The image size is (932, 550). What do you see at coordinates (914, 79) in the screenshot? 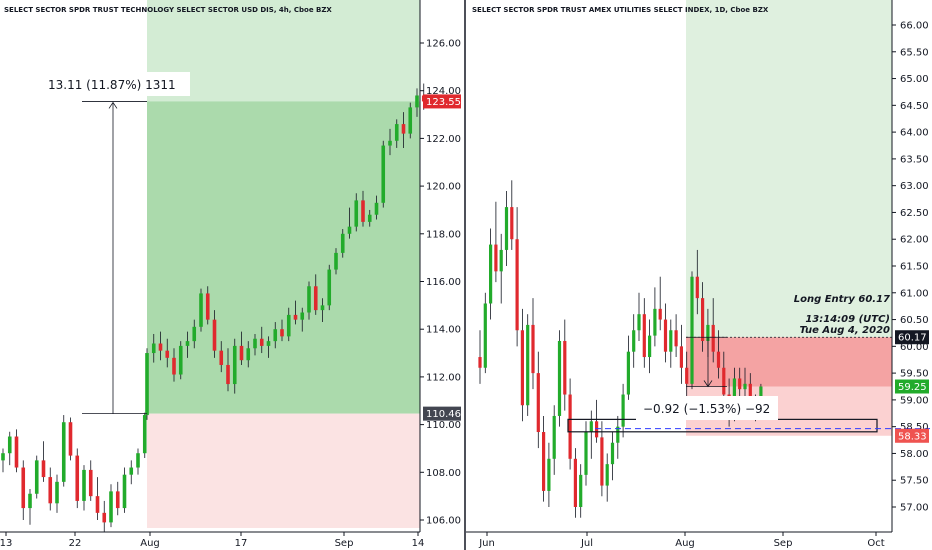
I see `y-tick-label: 65.00` at bounding box center [914, 79].